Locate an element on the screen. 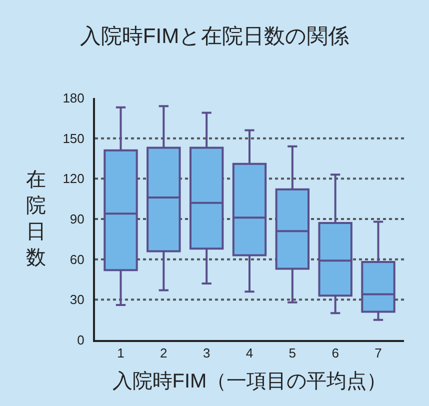 The width and height of the screenshot is (429, 406). x-tick-label: 1 is located at coordinates (120, 353).